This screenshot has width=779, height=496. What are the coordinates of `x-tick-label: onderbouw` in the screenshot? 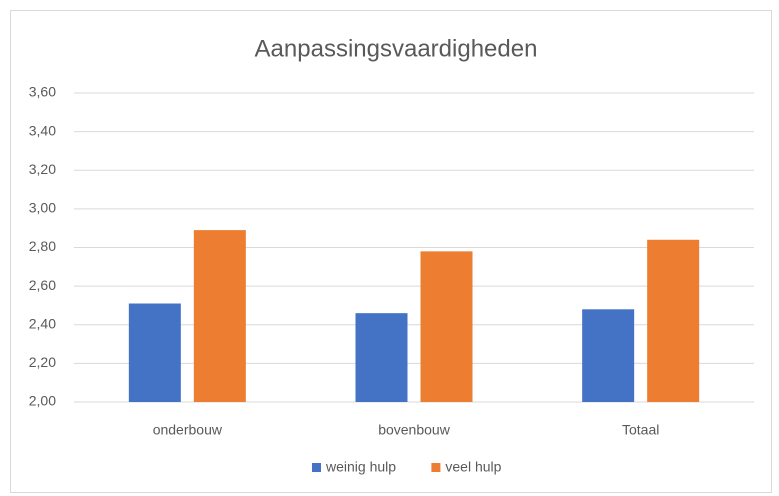 It's located at (188, 430).